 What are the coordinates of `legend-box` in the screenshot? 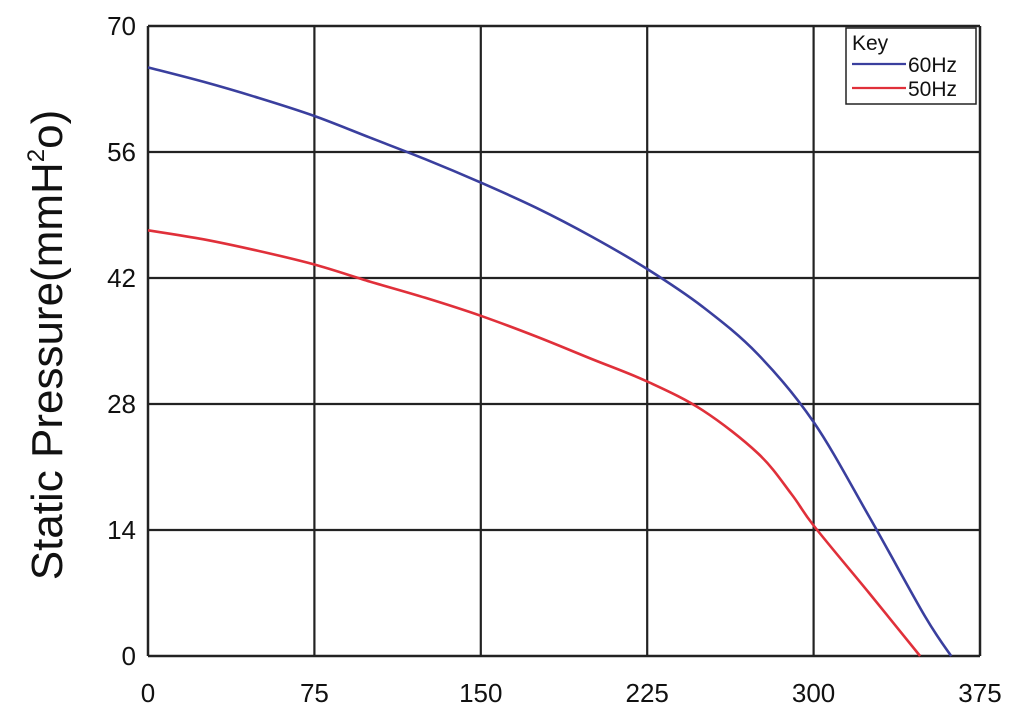 It's located at (911, 66).